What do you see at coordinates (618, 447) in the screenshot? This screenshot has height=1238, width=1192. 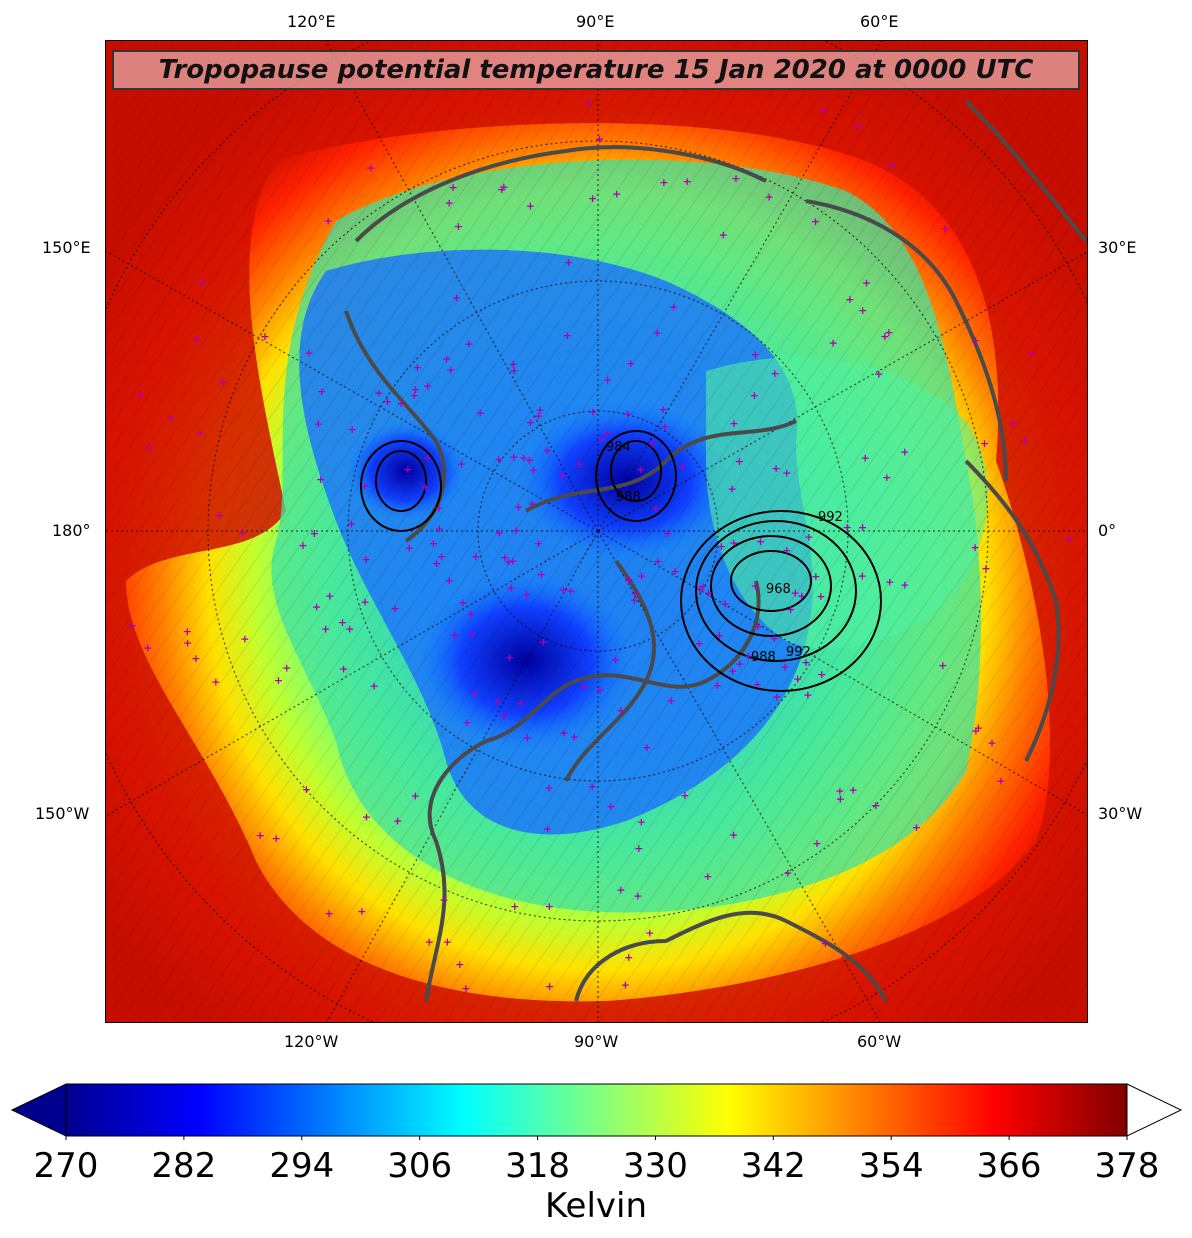 I see `pressure-label: 984` at bounding box center [618, 447].